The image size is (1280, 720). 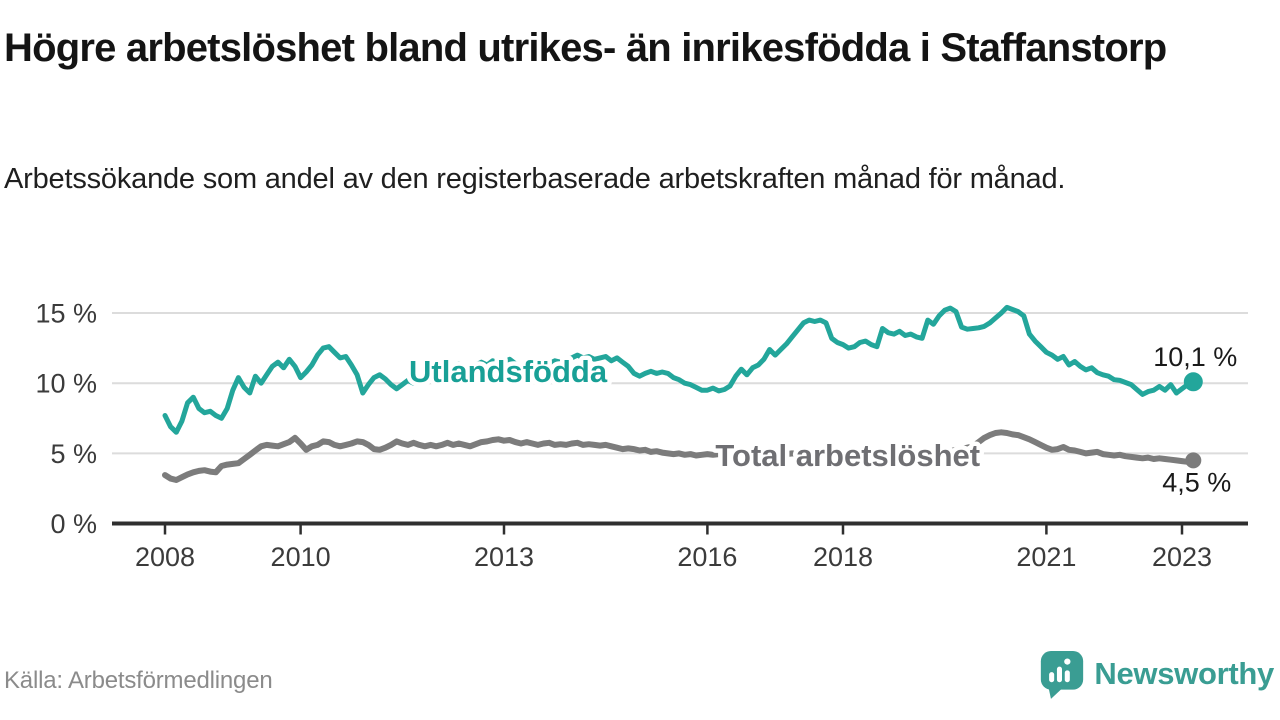 What do you see at coordinates (66, 314) in the screenshot?
I see `y-axis-tick-label: 15 %` at bounding box center [66, 314].